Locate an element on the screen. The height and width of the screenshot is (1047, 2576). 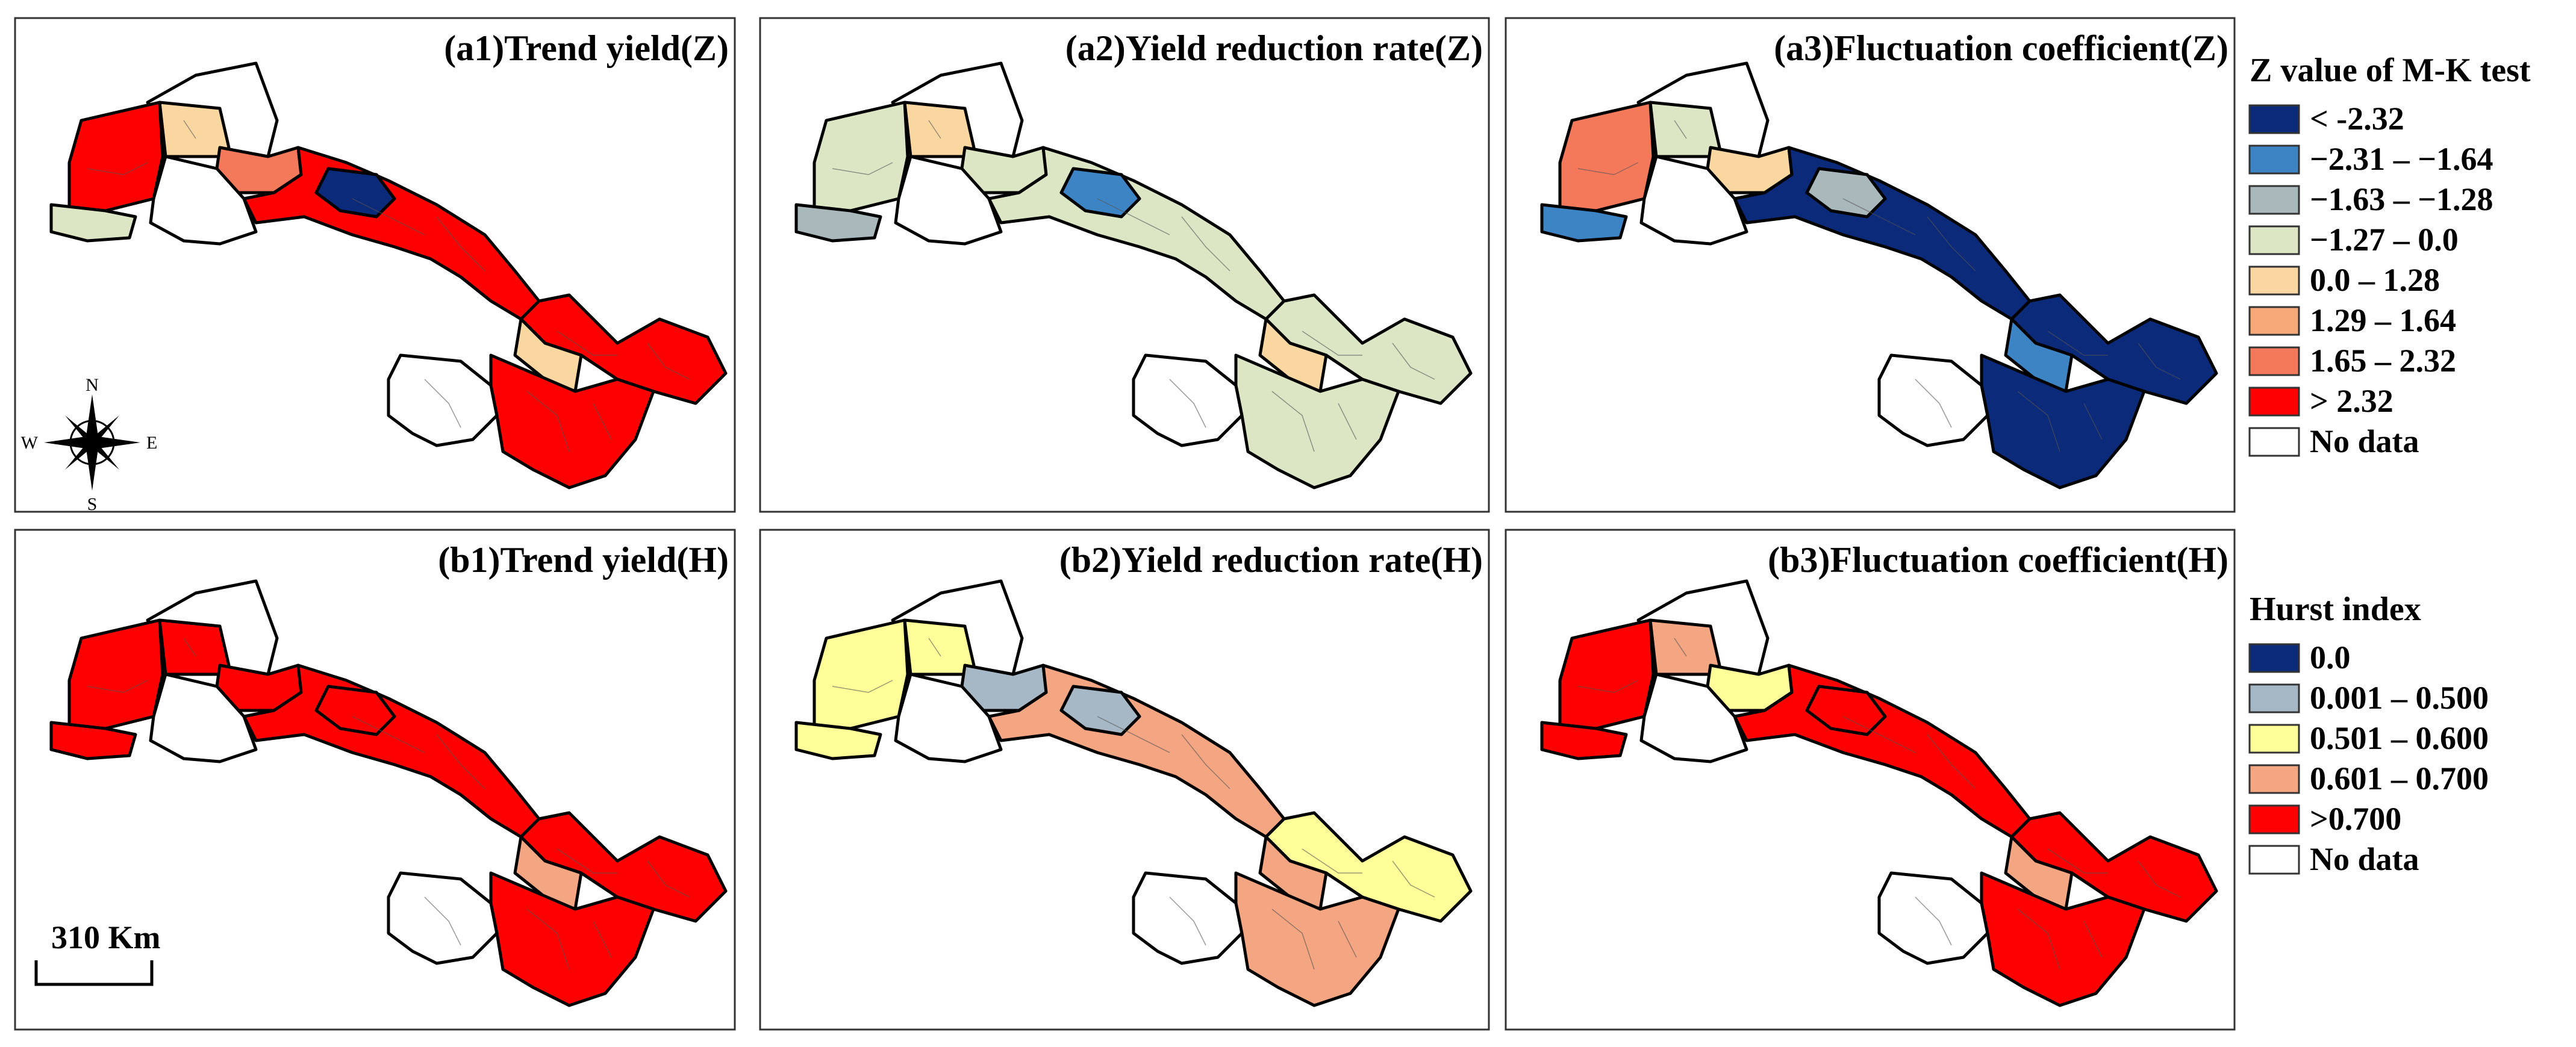
panel-title: (b3)Fluctuation coefficient(H) is located at coordinates (1998, 560).